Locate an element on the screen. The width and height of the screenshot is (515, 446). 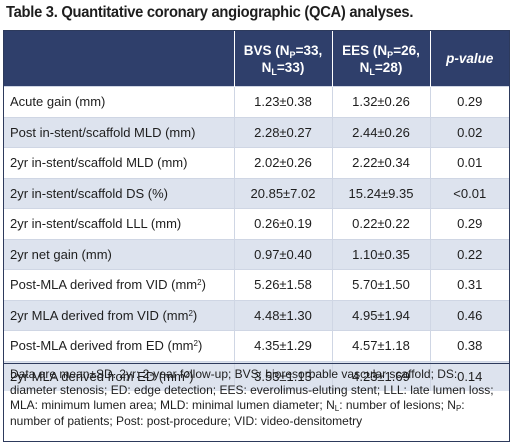
row-label: 2yr in-stent/scaffold MLD (mm) is located at coordinates (119, 162).